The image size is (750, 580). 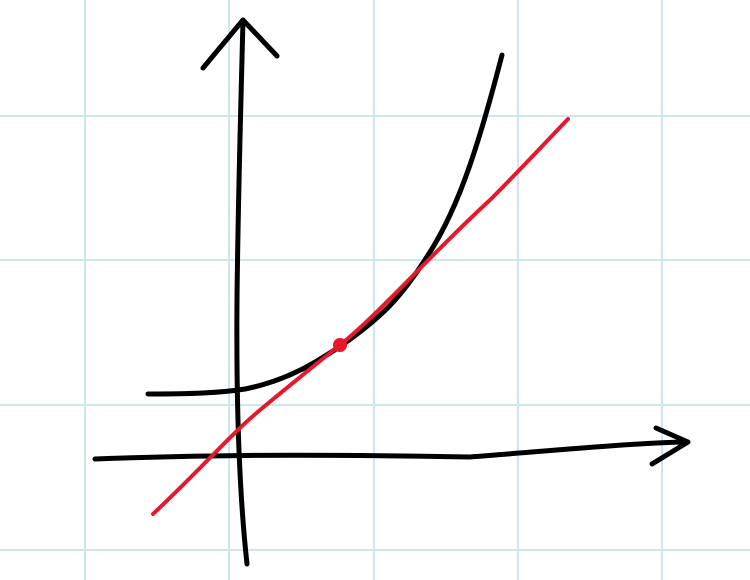 What do you see at coordinates (388, 450) in the screenshot?
I see `x-axis` at bounding box center [388, 450].